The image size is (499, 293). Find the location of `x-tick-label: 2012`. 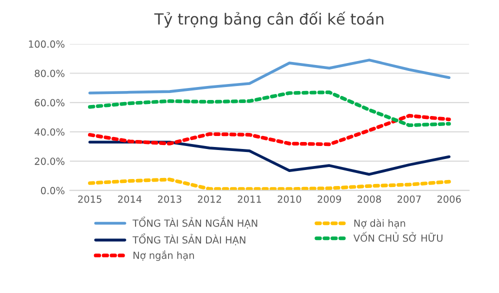

x-tick-label: 2012 is located at coordinates (209, 199).